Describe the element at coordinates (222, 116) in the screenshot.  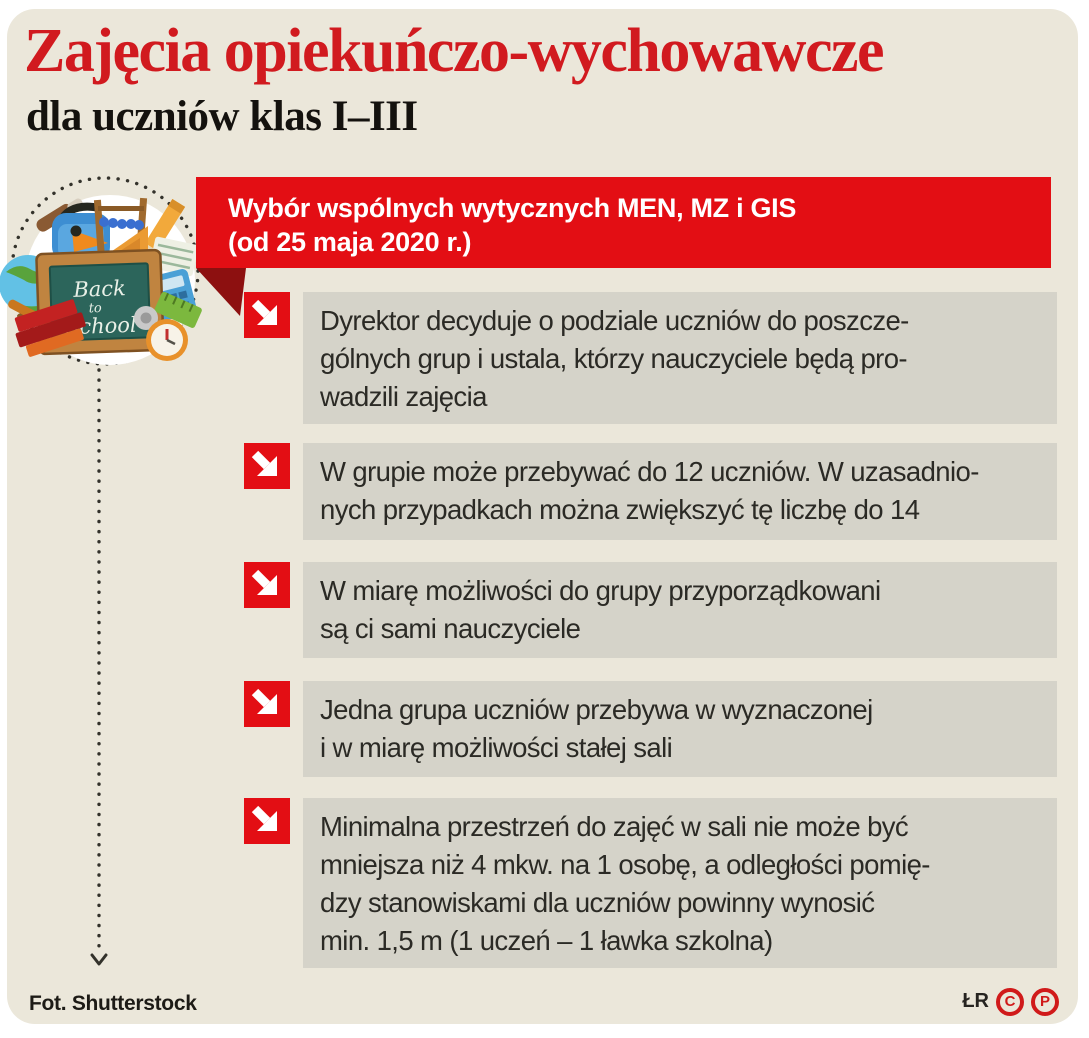
I see `page-subtitle: dla uczniów klas I–III` at that location.